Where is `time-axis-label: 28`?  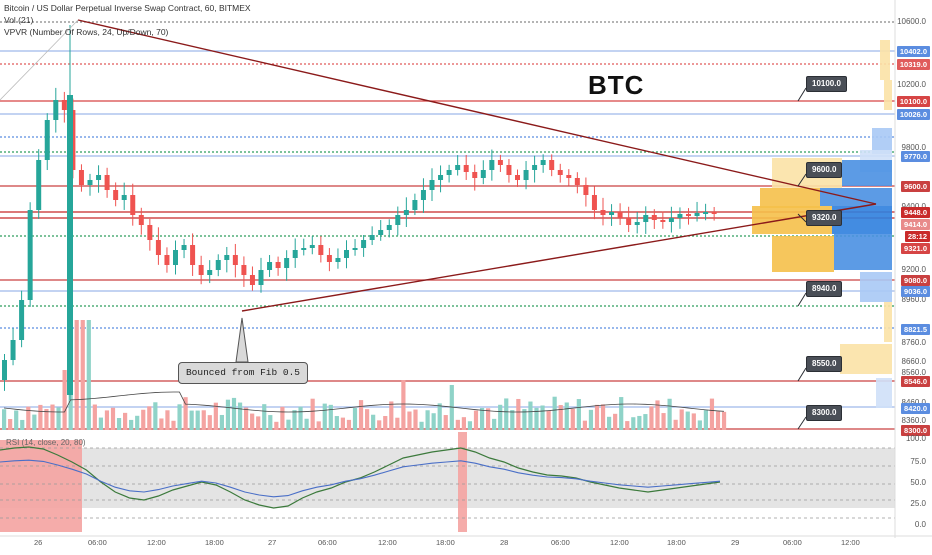
time-axis-label: 28 is located at coordinates (504, 542).